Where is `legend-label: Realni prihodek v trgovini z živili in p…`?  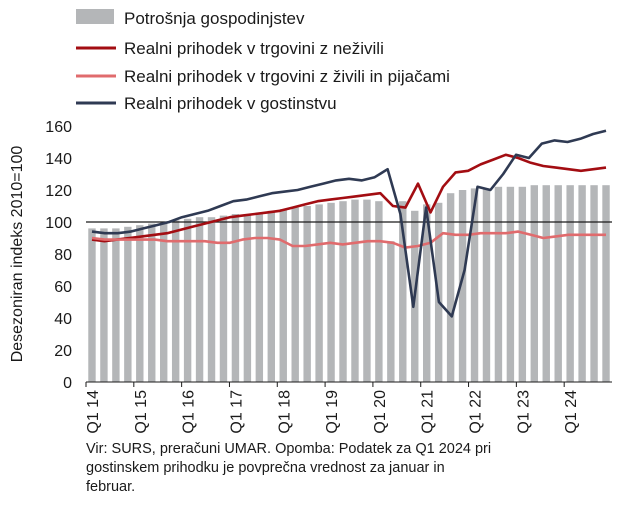 legend-label: Realni prihodek v trgovini z živili in p… is located at coordinates (287, 76).